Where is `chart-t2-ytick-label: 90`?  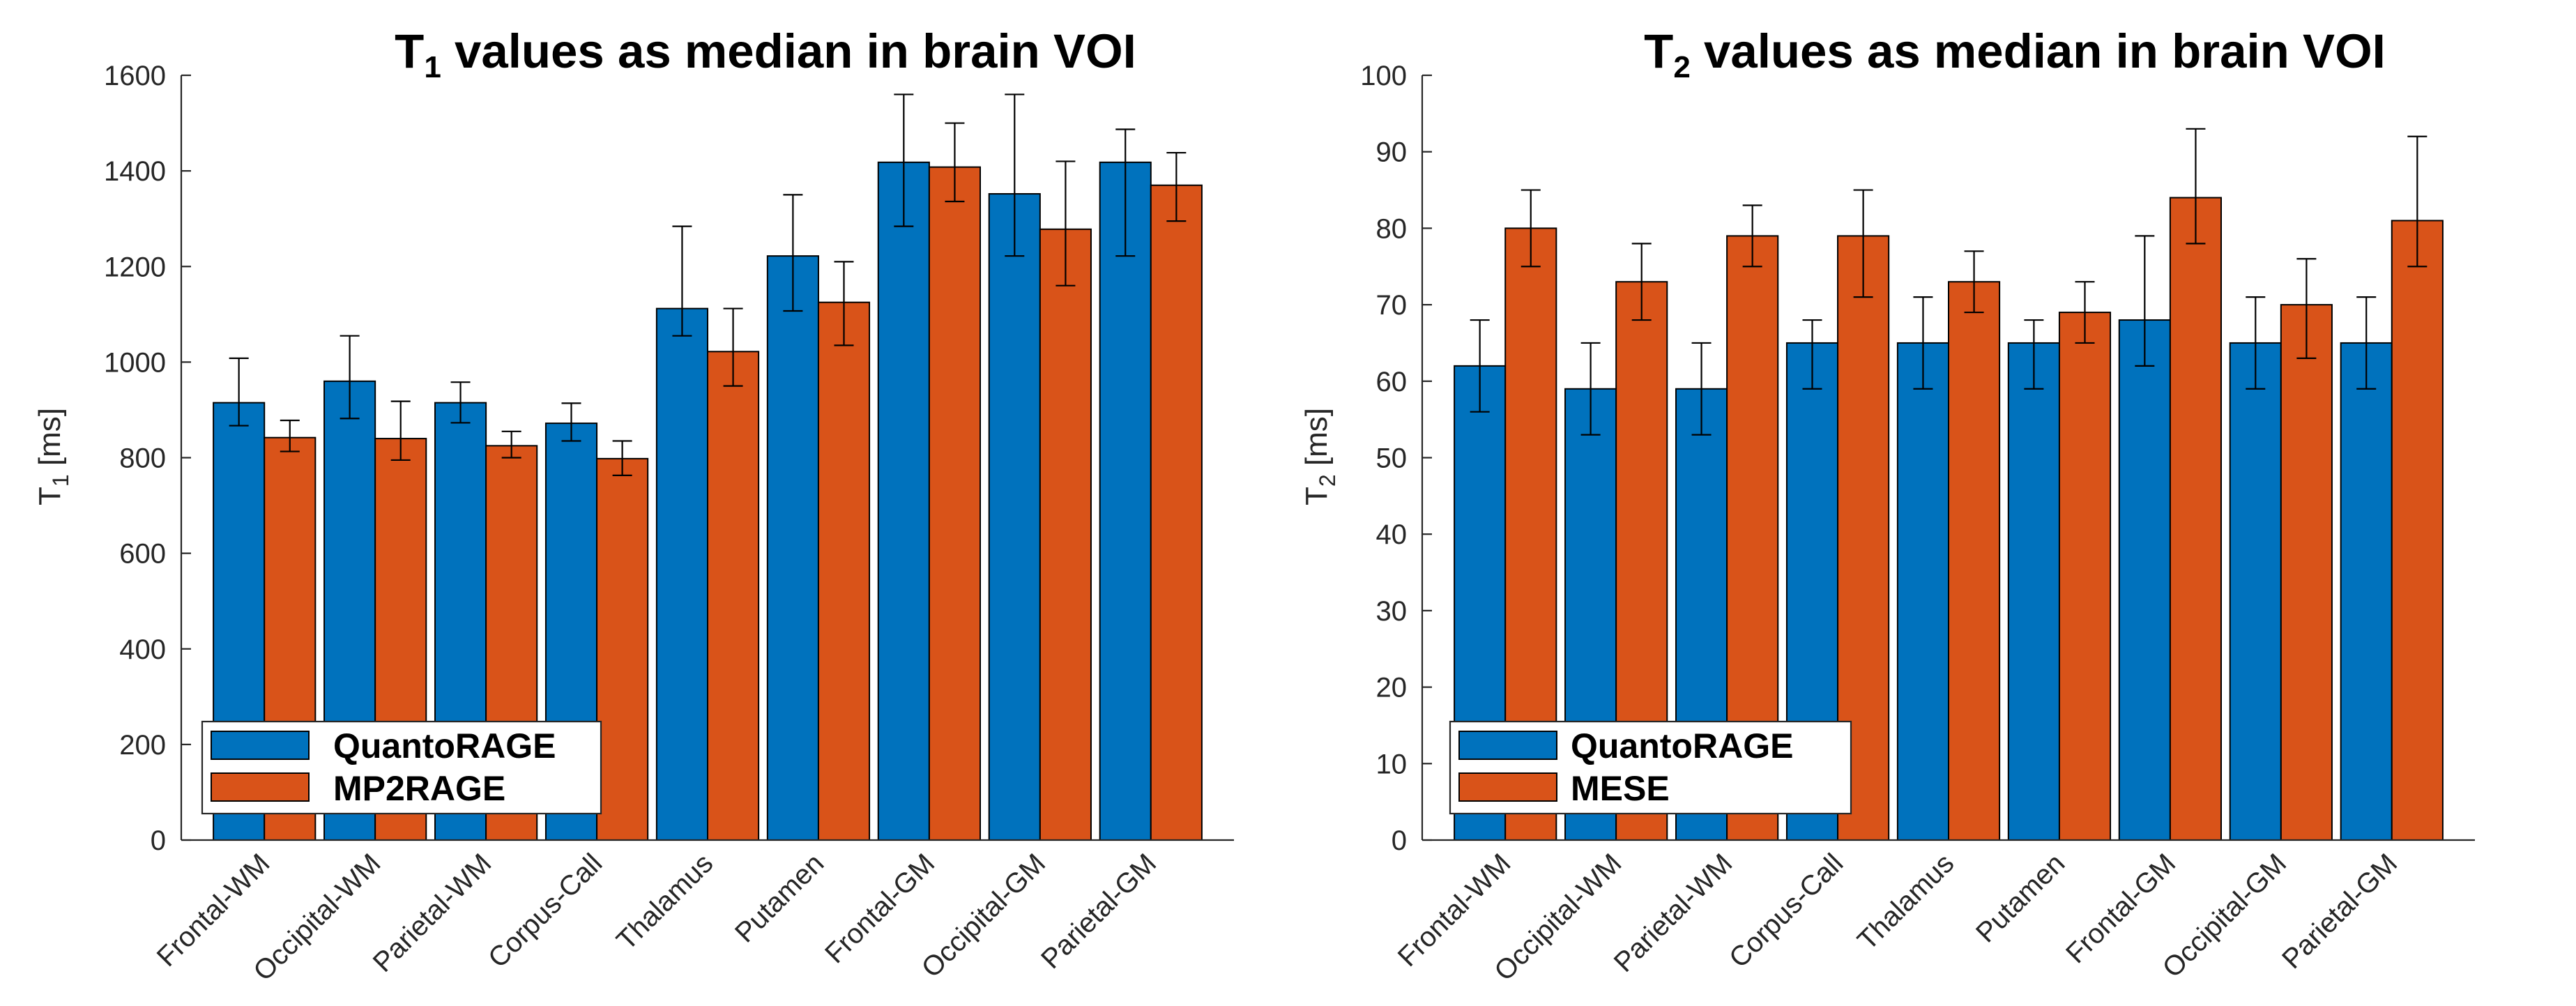 chart-t2-ytick-label: 90 is located at coordinates (1392, 152).